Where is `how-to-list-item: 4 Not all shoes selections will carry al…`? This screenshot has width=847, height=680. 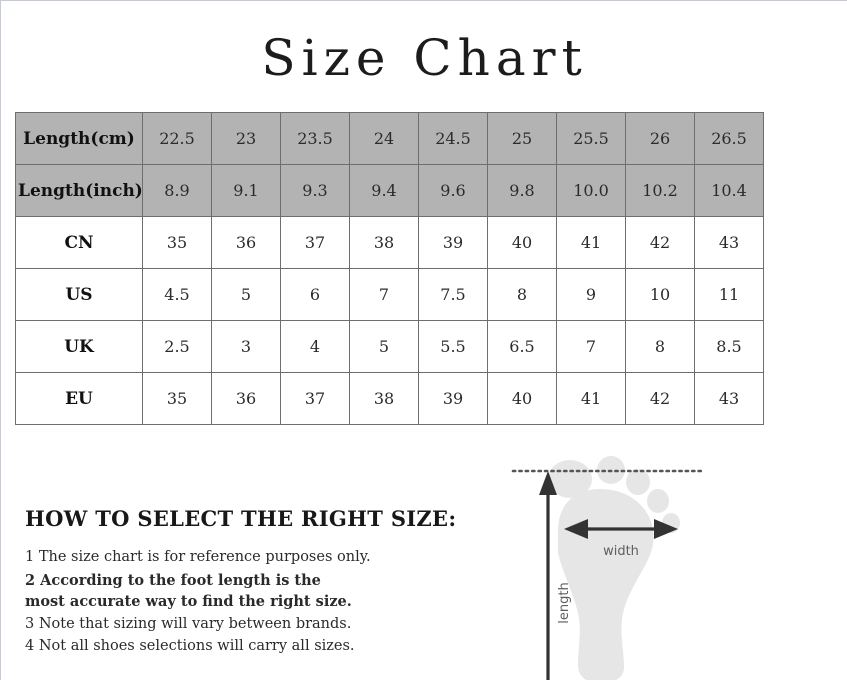 how-to-list-item: 4 Not all shoes selections will carry al… is located at coordinates (190, 646).